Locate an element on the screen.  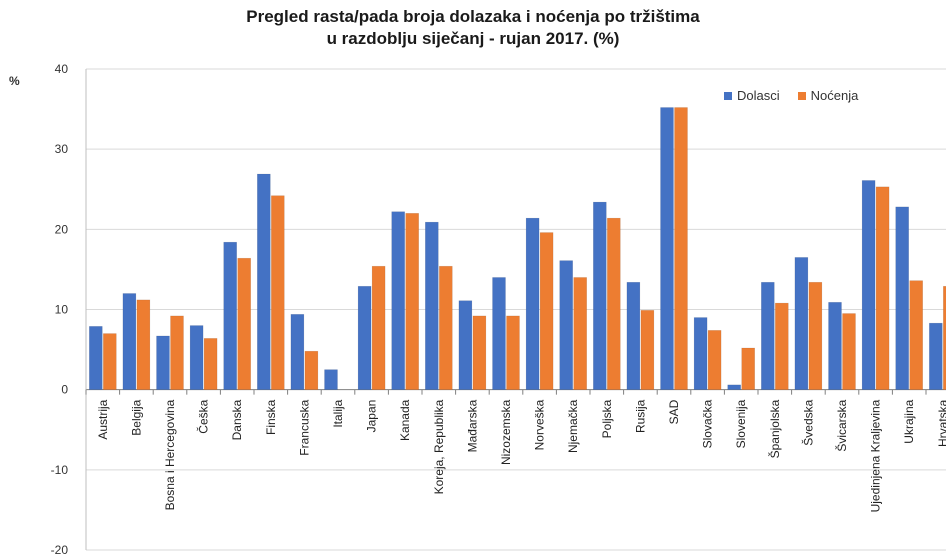
legend-label-dolasci: Dolasci is located at coordinates (758, 95).